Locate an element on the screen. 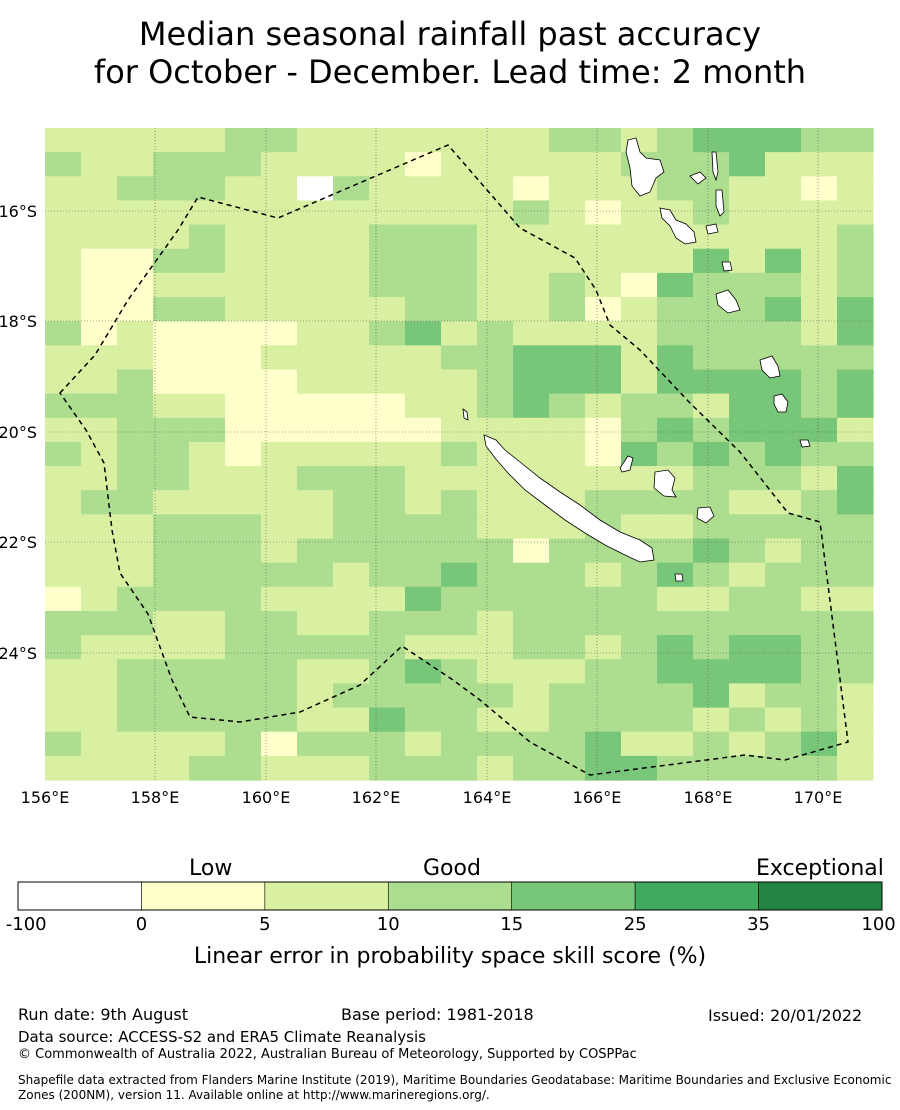  mare-island is located at coordinates (705, 515).